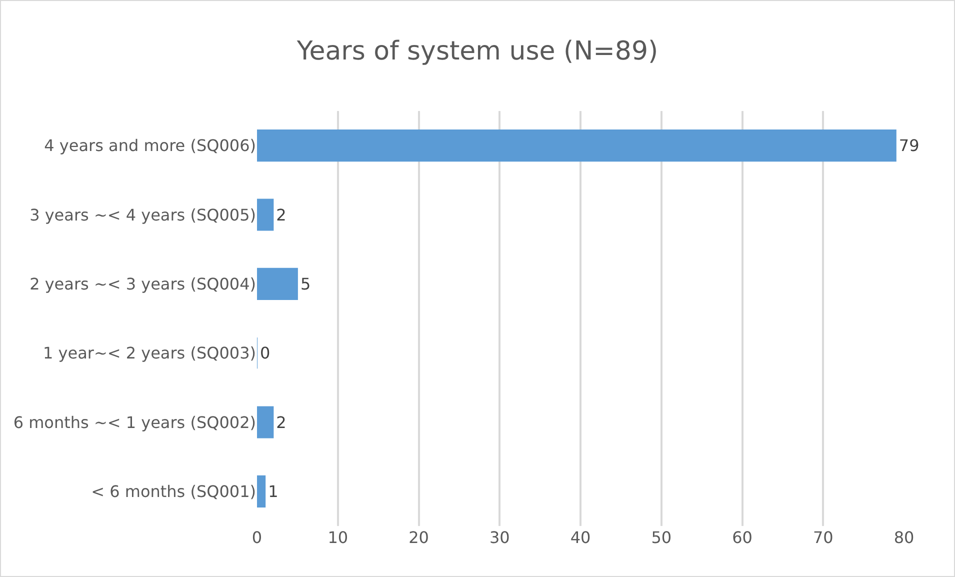  Describe the element at coordinates (823, 537) in the screenshot. I see `x-tick-label: 70` at that location.